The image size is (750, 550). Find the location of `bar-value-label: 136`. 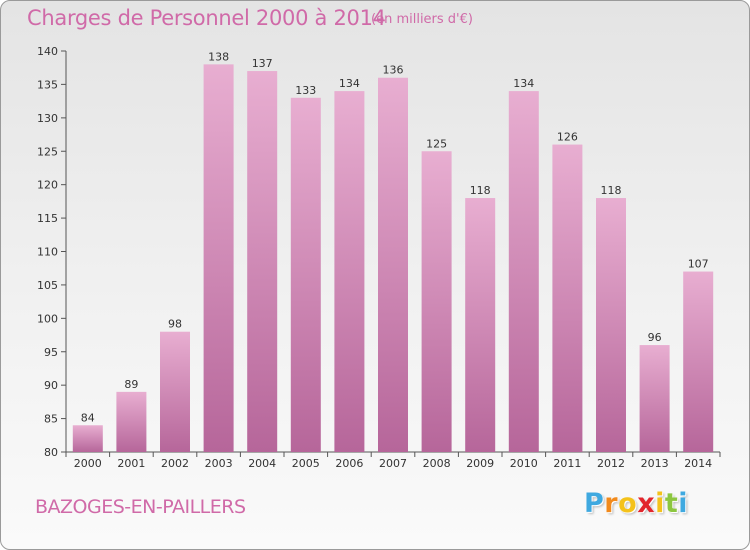

bar-value-label: 136 is located at coordinates (393, 70).